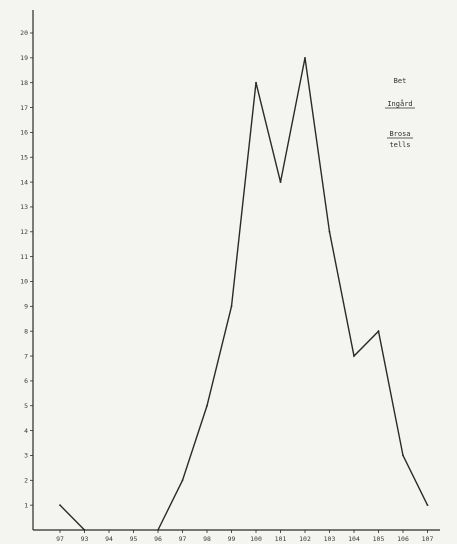  I want to click on y-tick-label: 18, so click(24, 83).